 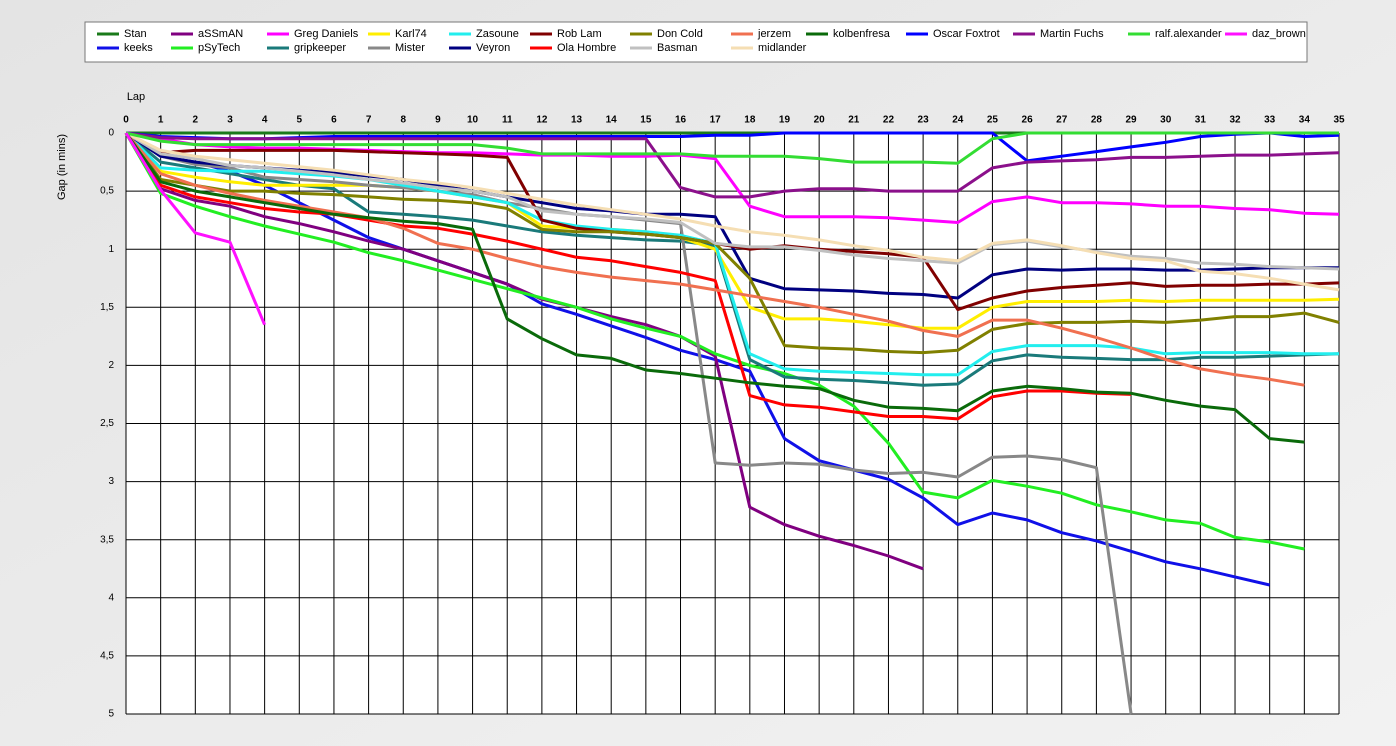 I want to click on x-tick-label: 15, so click(x=646, y=120).